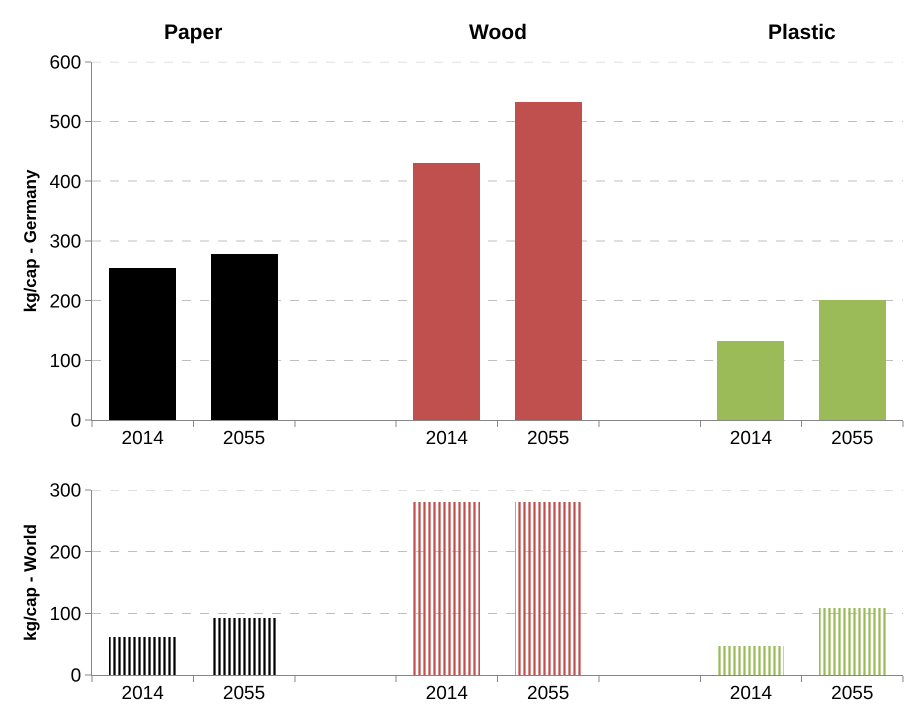 The image size is (911, 711). I want to click on text: Wood, so click(498, 32).